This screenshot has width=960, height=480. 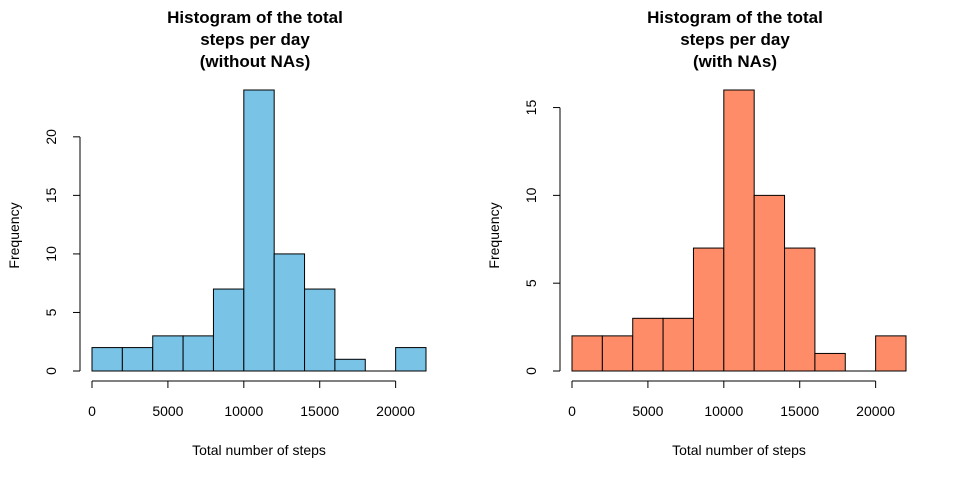 What do you see at coordinates (735, 61) in the screenshot?
I see `chart-title-line: (with NAs)` at bounding box center [735, 61].